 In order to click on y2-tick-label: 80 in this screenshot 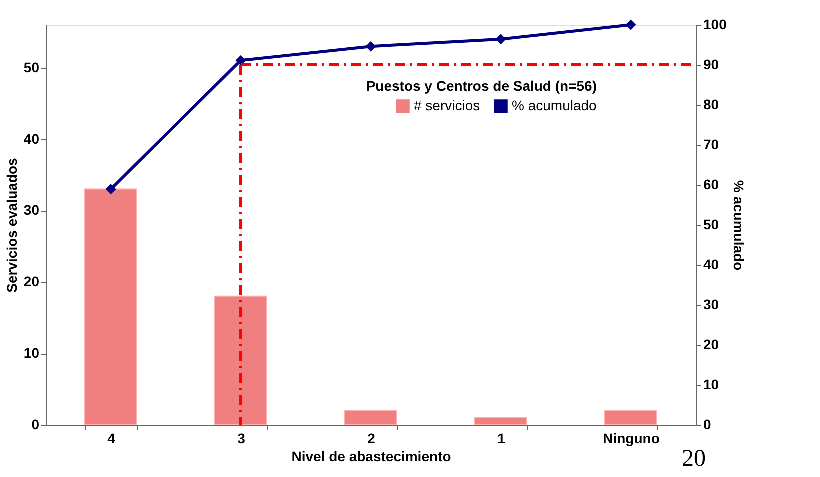, I will do `click(712, 104)`.